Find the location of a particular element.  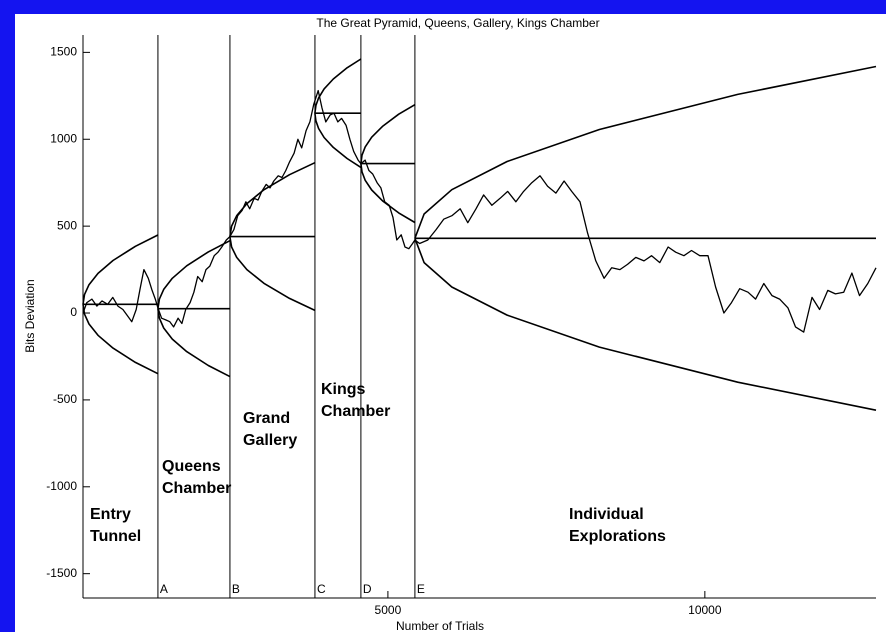

annotation: Tunnel is located at coordinates (115, 536).